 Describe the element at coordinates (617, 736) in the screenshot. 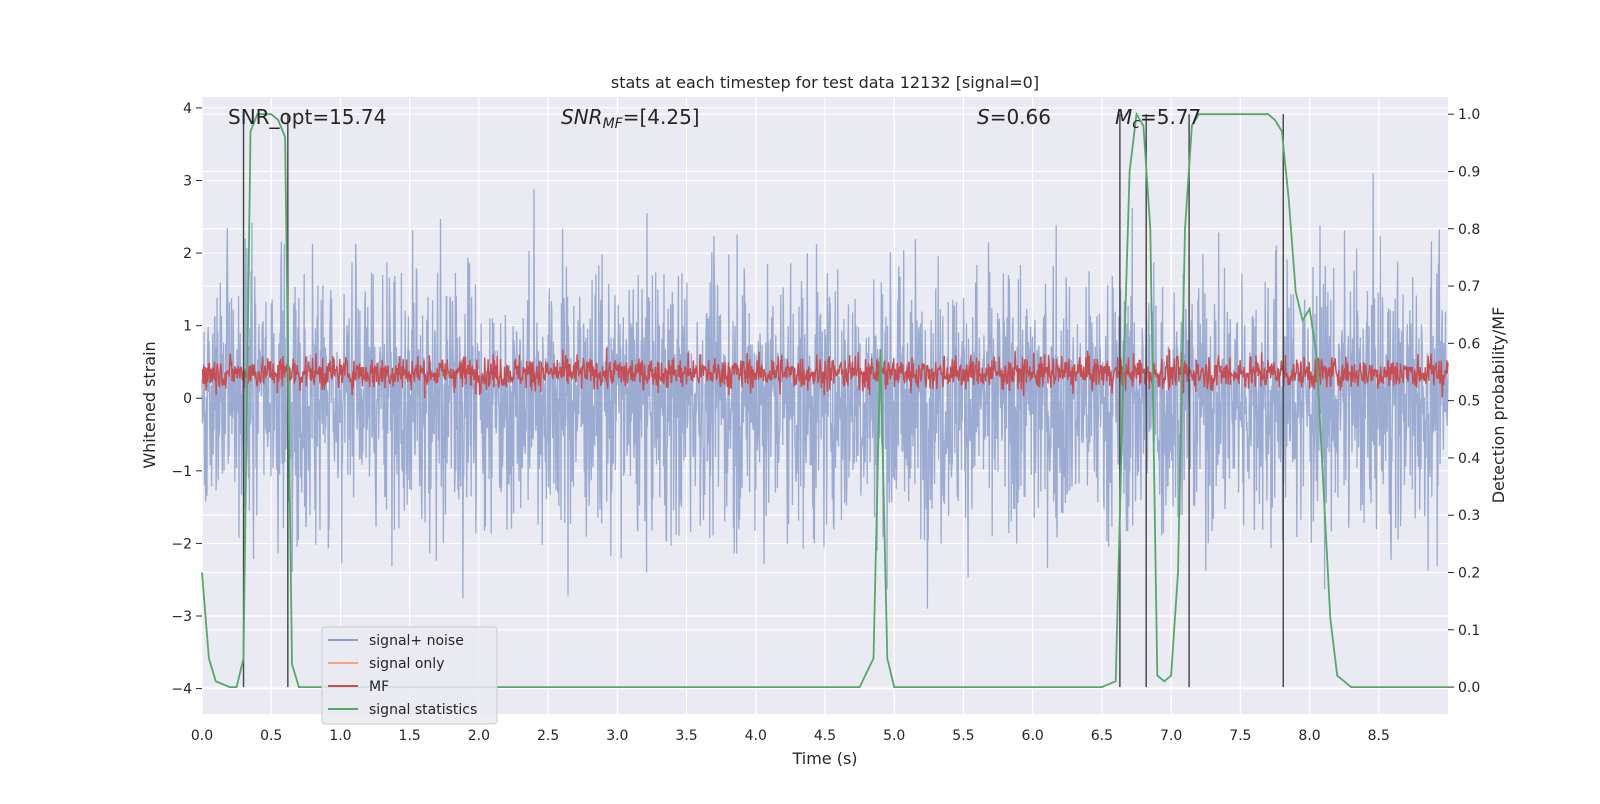

I see `x-tick-label: 3.0` at that location.